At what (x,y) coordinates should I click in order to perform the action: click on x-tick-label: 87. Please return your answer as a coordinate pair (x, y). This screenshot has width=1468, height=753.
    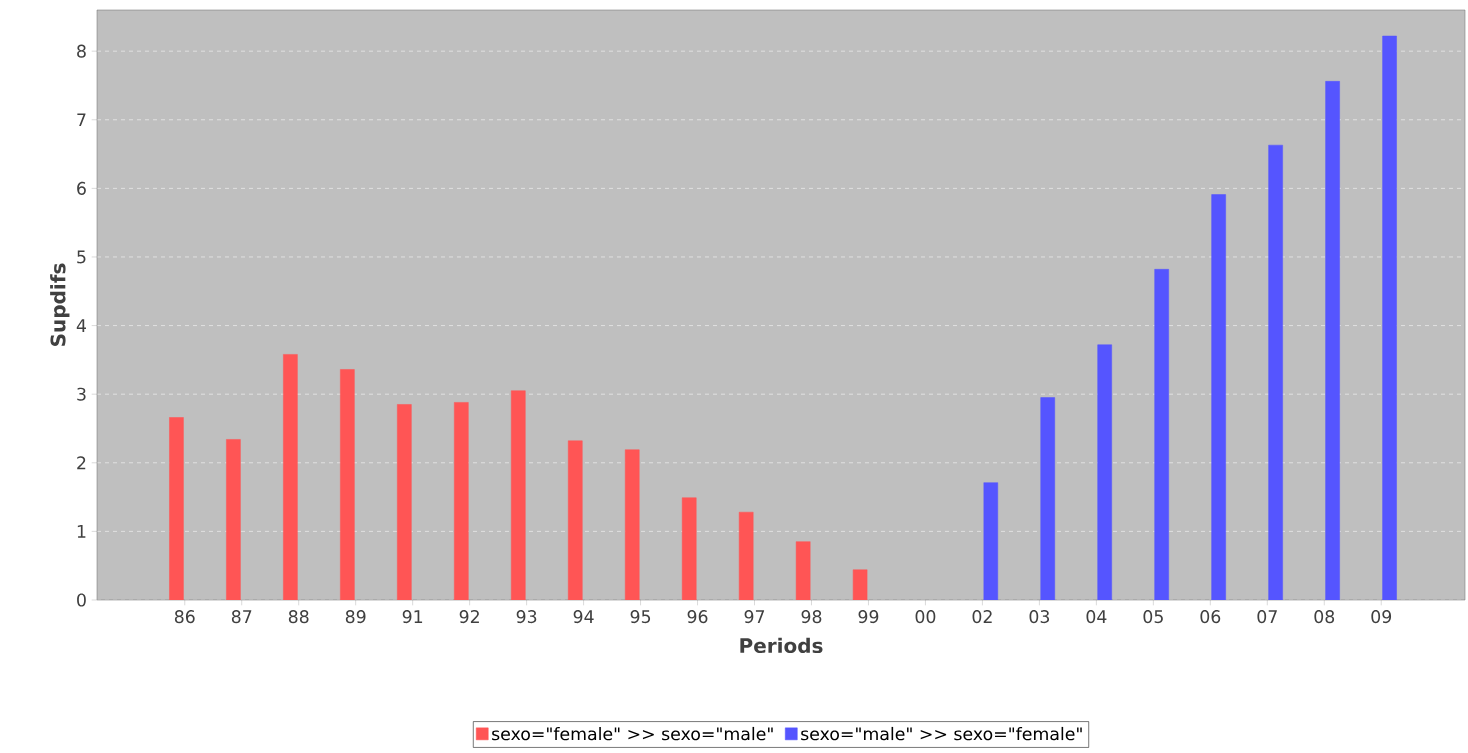
    Looking at the image, I should click on (241, 617).